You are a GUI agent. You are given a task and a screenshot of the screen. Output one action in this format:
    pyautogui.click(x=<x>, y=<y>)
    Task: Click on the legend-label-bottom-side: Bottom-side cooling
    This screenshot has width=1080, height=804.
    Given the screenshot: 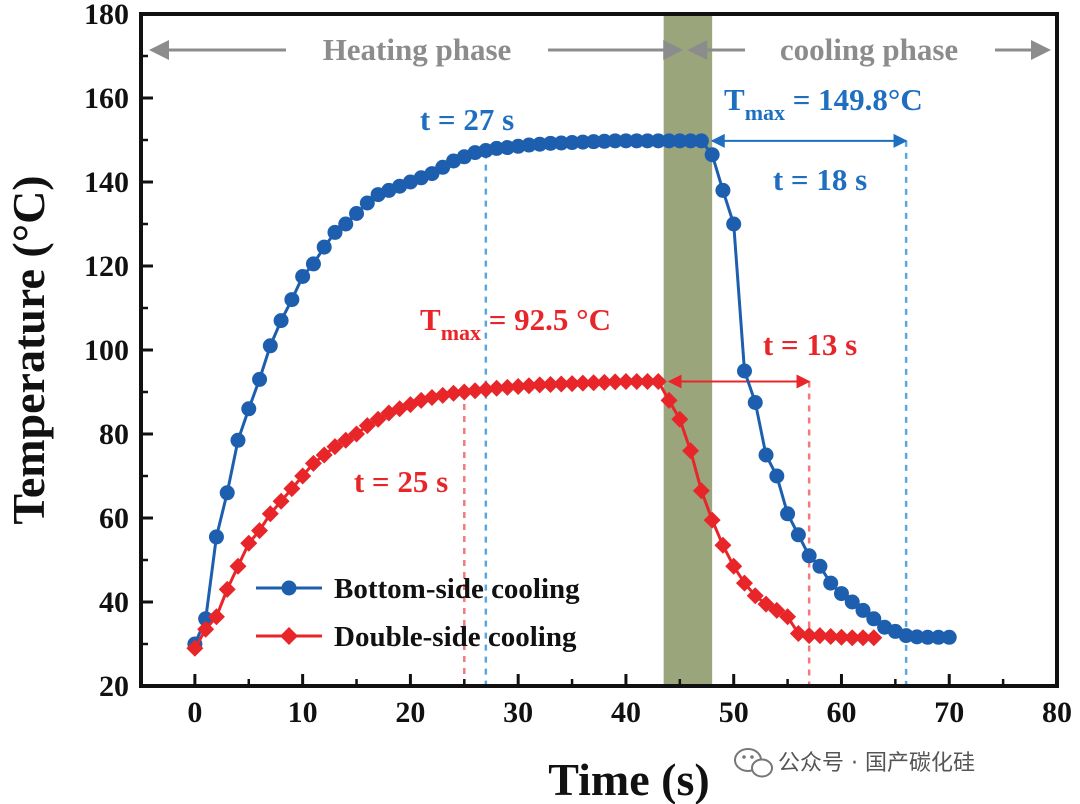 What is the action you would take?
    pyautogui.click(x=457, y=589)
    